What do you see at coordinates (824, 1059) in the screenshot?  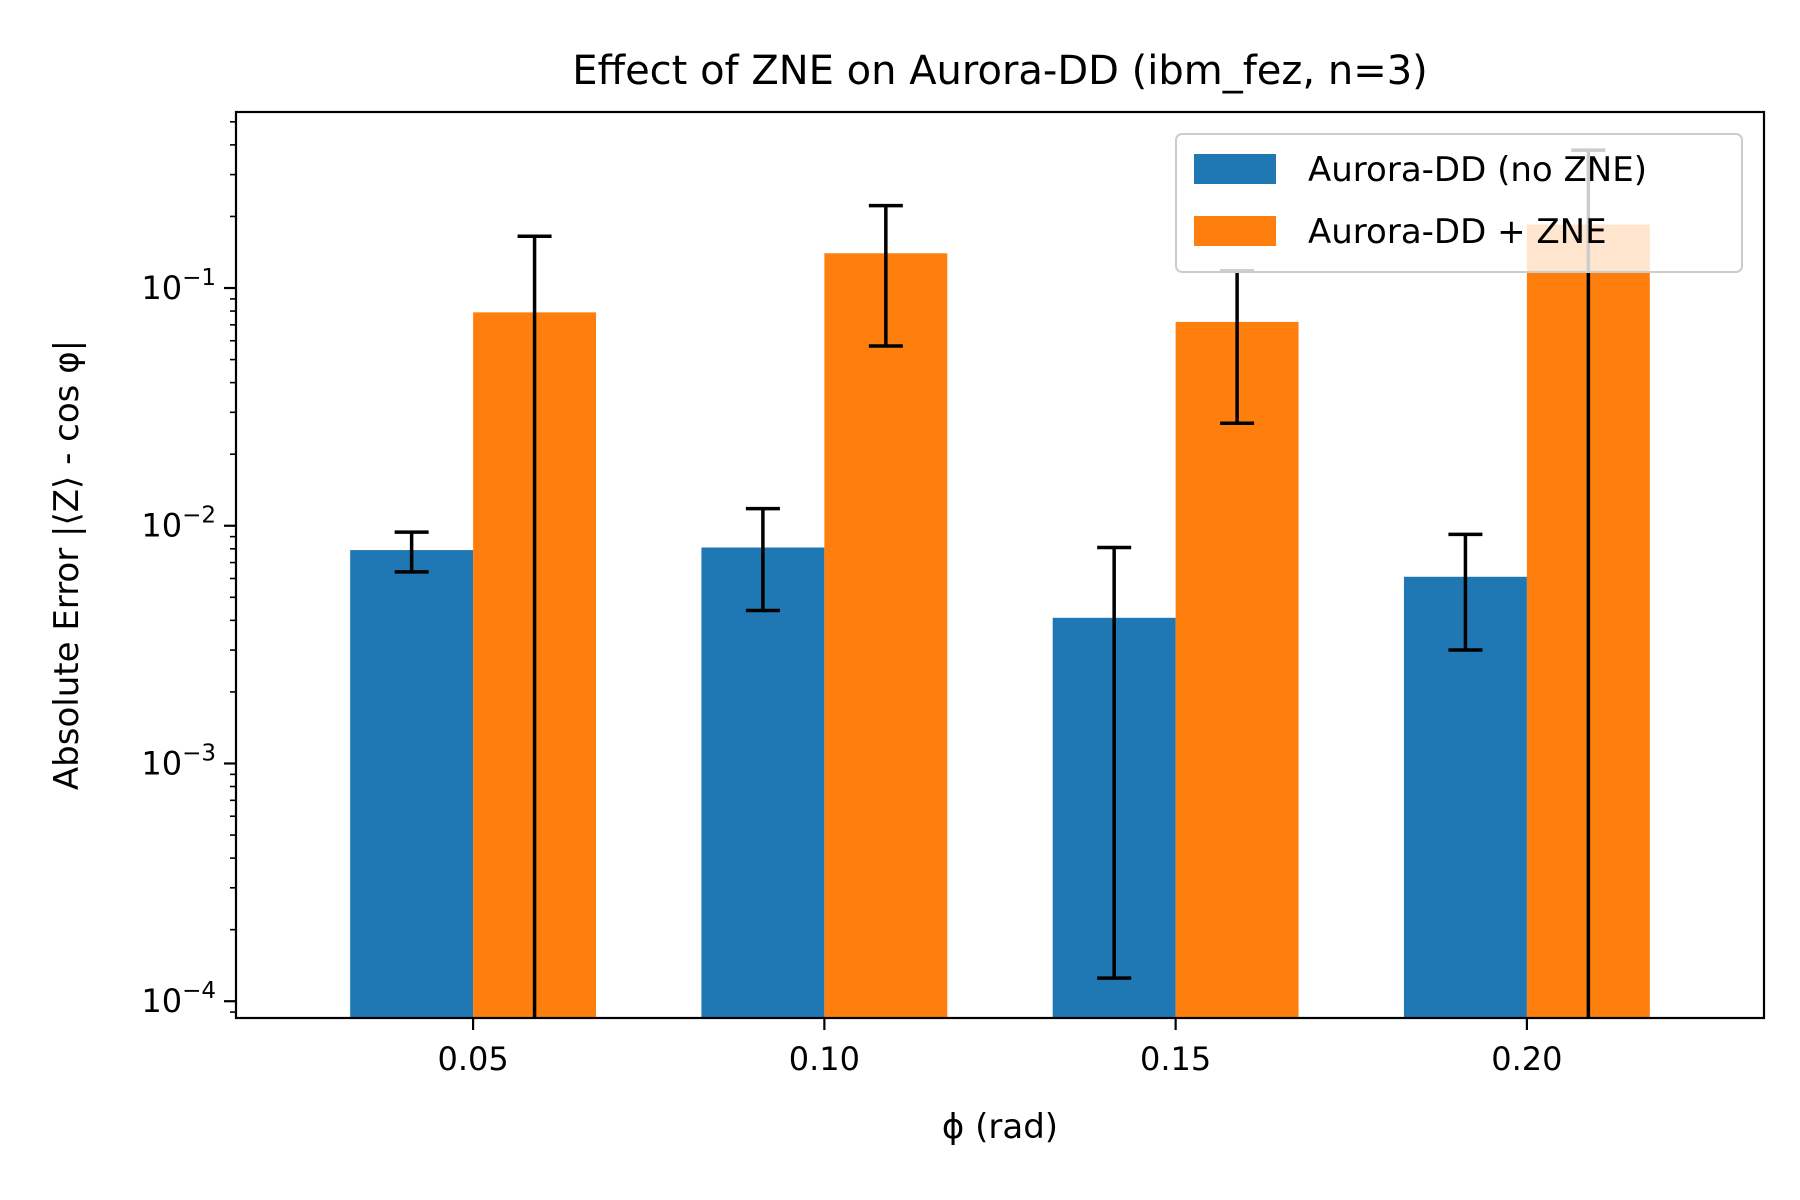 I see `x-tick-label: 0.10` at bounding box center [824, 1059].